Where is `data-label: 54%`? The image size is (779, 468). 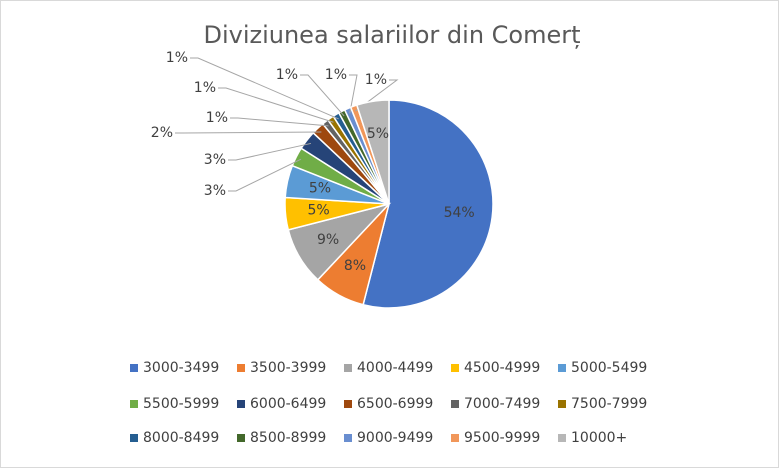
data-label: 54% is located at coordinates (459, 213).